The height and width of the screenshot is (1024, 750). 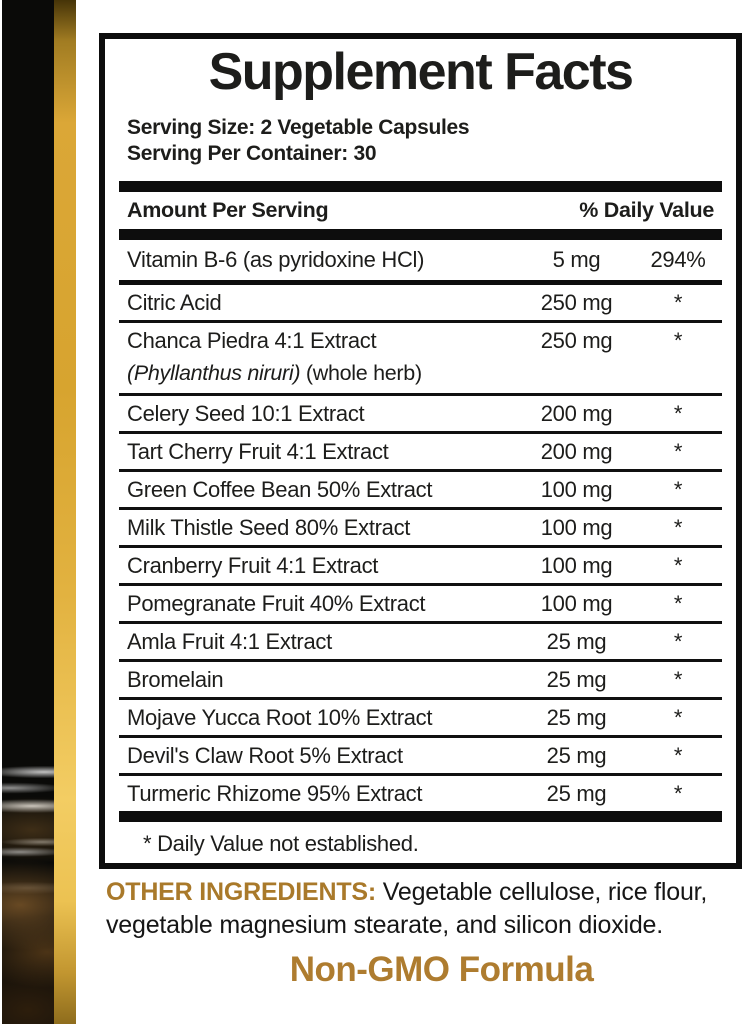 I want to click on ingredient-row: Devil's Claw Root 5% Extract 25 mg *, so click(x=420, y=755).